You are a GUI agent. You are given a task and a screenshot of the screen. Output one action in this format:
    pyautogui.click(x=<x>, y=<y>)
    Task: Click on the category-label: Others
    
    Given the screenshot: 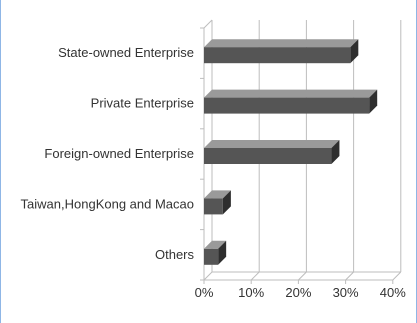 What is the action you would take?
    pyautogui.click(x=175, y=254)
    